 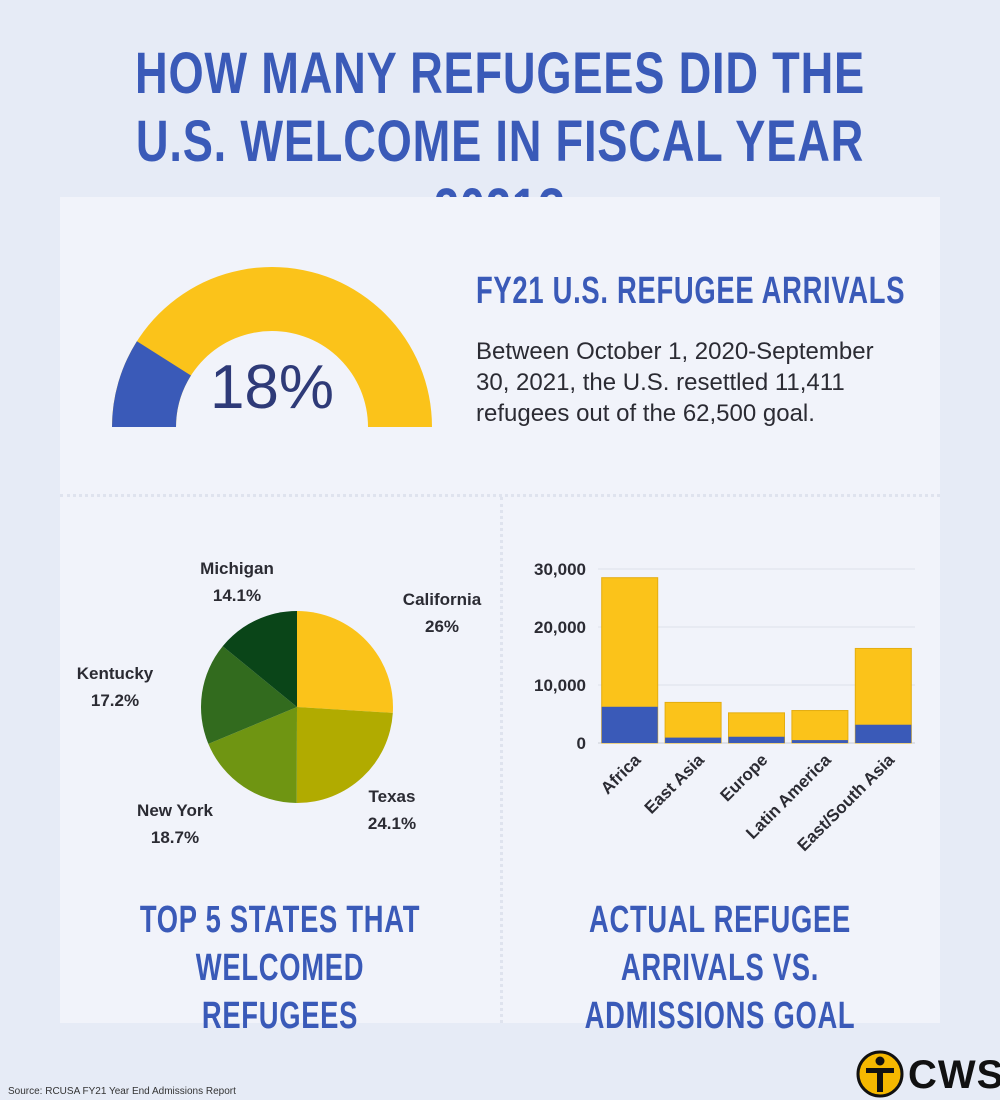 I want to click on y-tick-label: 30,000, so click(x=560, y=569).